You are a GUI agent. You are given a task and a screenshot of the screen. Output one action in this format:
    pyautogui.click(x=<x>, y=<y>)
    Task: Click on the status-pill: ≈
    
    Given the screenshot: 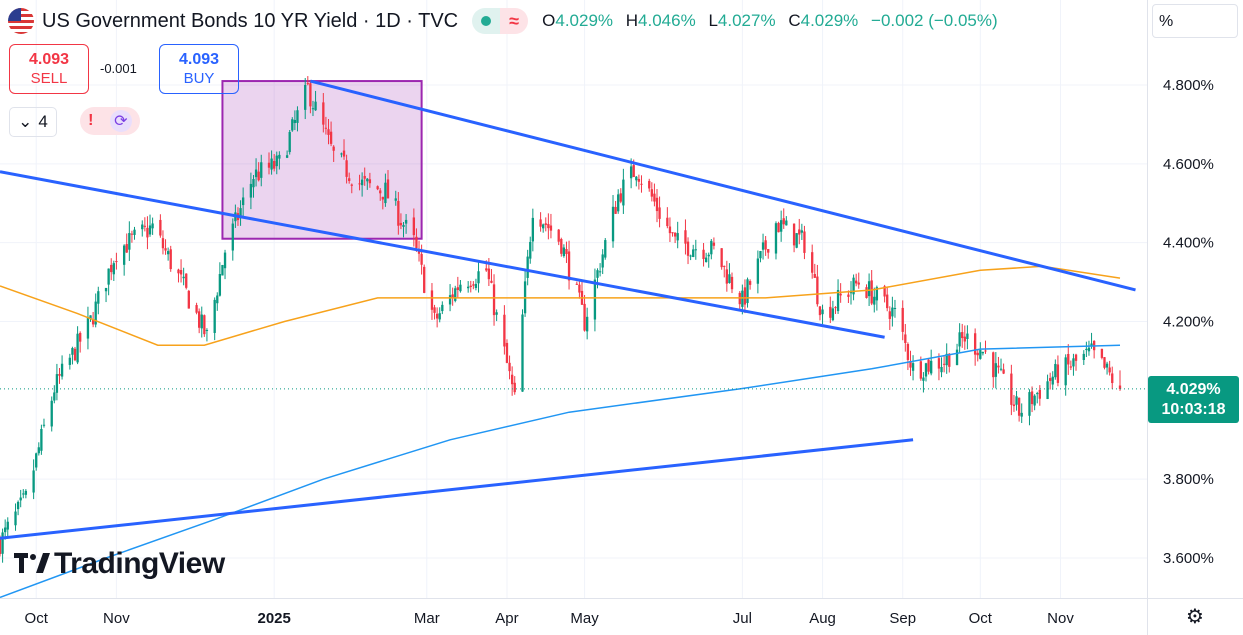 What is the action you would take?
    pyautogui.click(x=500, y=21)
    